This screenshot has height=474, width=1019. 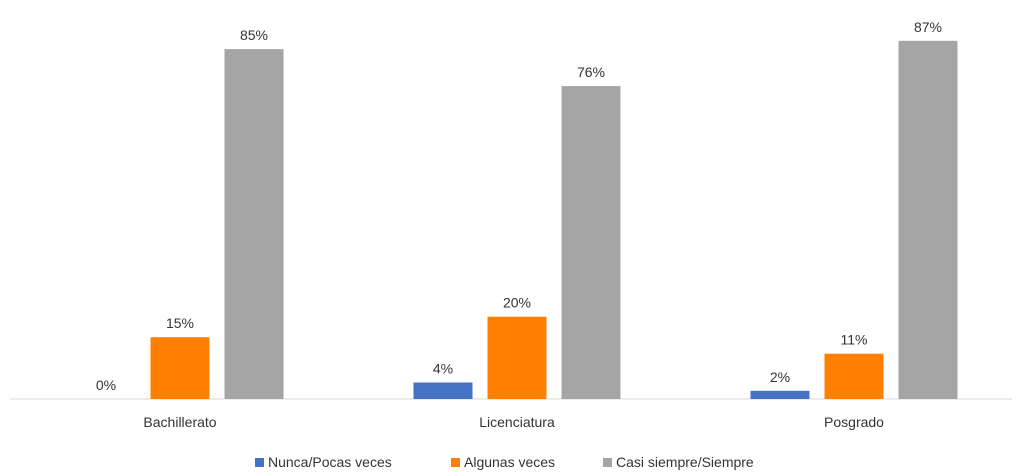 I want to click on data-label: 76%, so click(x=591, y=72).